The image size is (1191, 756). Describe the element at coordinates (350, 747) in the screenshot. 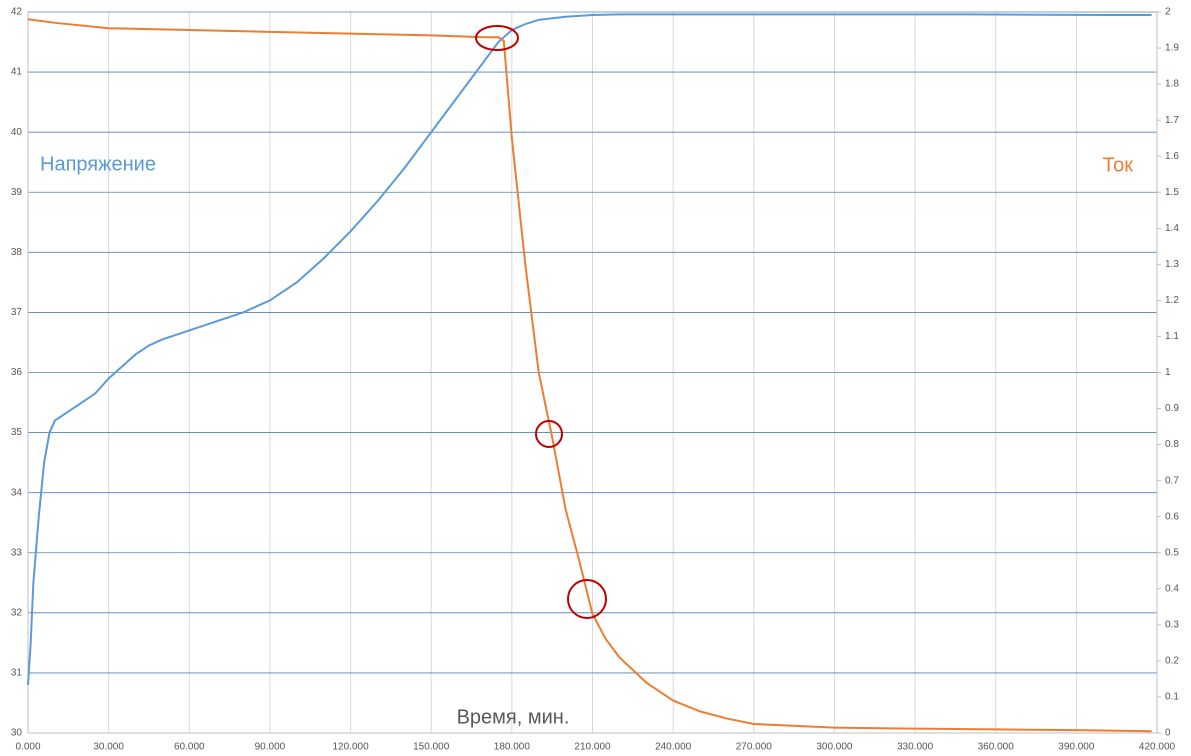

I see `x-tick-label: 120.000` at that location.